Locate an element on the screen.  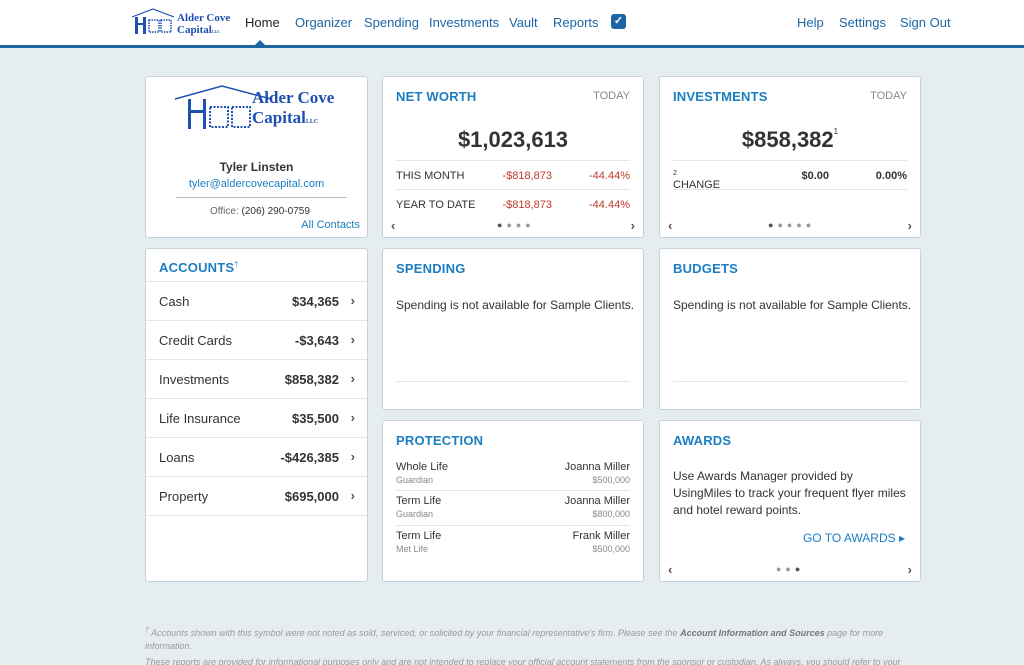
all-contacts-link: All Contacts is located at coordinates (330, 225).